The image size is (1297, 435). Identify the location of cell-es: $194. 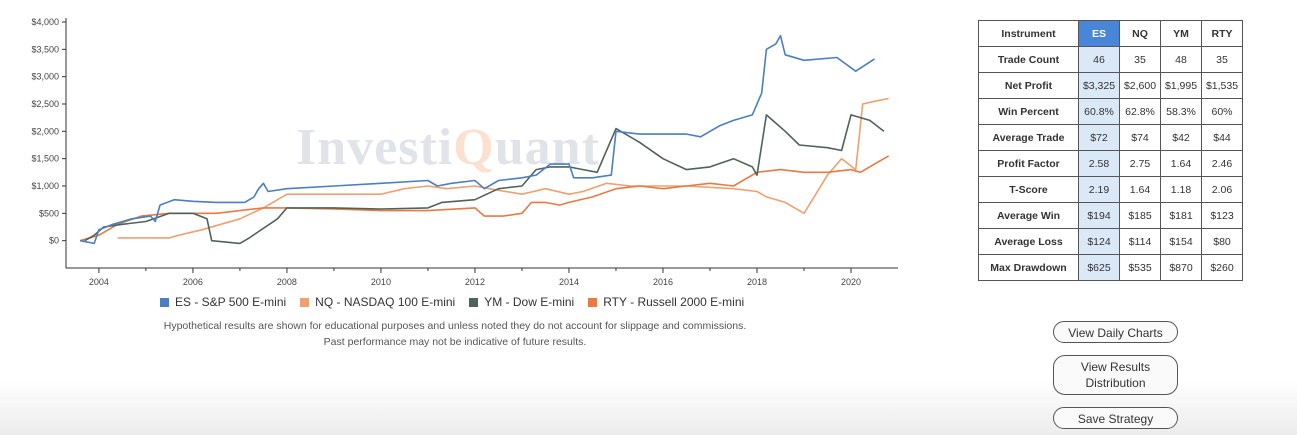
(1099, 215).